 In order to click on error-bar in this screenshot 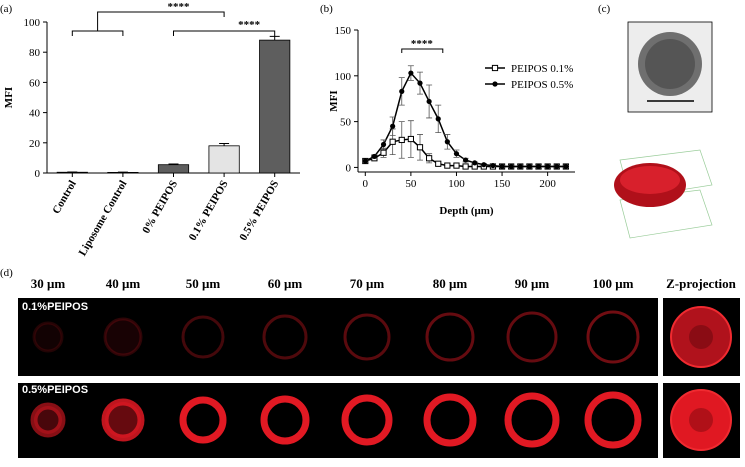, I will do `click(275, 38)`.